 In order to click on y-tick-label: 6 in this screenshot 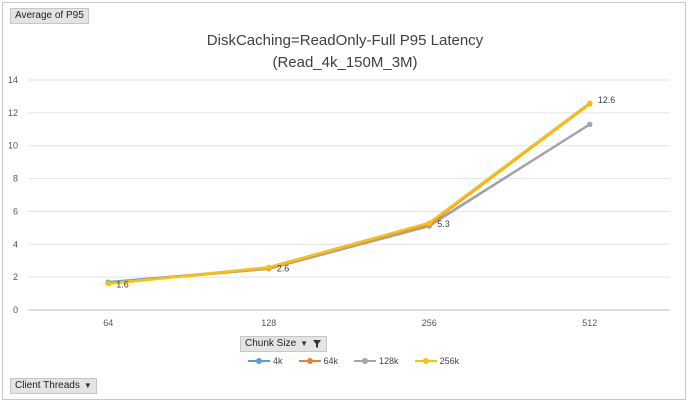, I will do `click(15, 211)`.